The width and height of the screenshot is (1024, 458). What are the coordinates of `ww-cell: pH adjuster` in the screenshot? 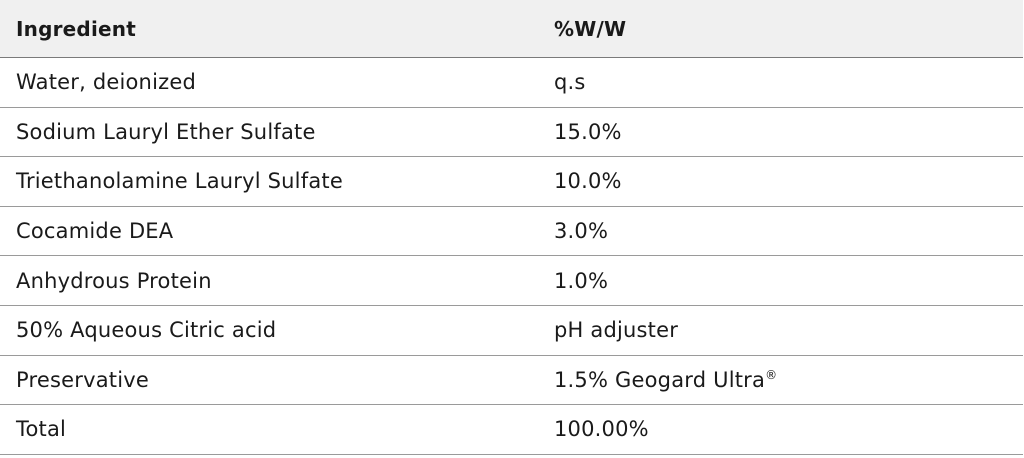 It's located at (780, 330).